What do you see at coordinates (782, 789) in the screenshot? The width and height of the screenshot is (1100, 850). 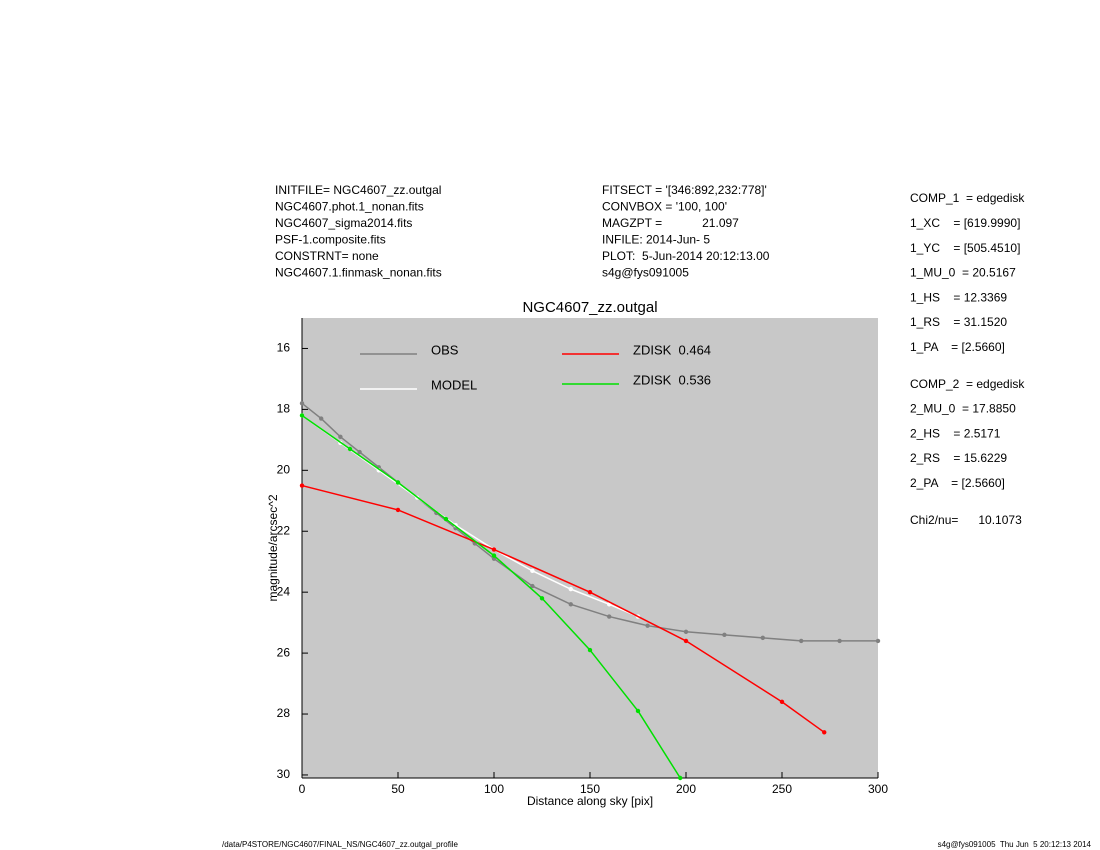 I see `x-tick-label: 250` at bounding box center [782, 789].